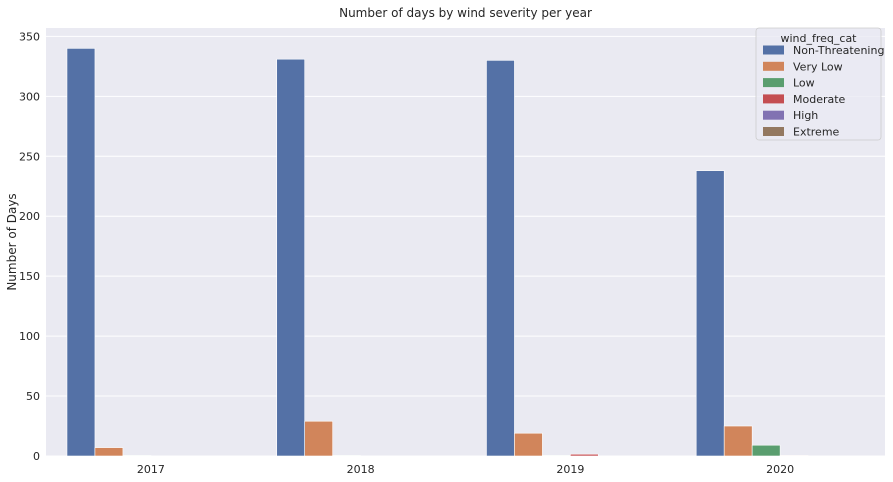 Image resolution: width=893 pixels, height=482 pixels. What do you see at coordinates (33, 396) in the screenshot?
I see `y-tick-label: 50` at bounding box center [33, 396].